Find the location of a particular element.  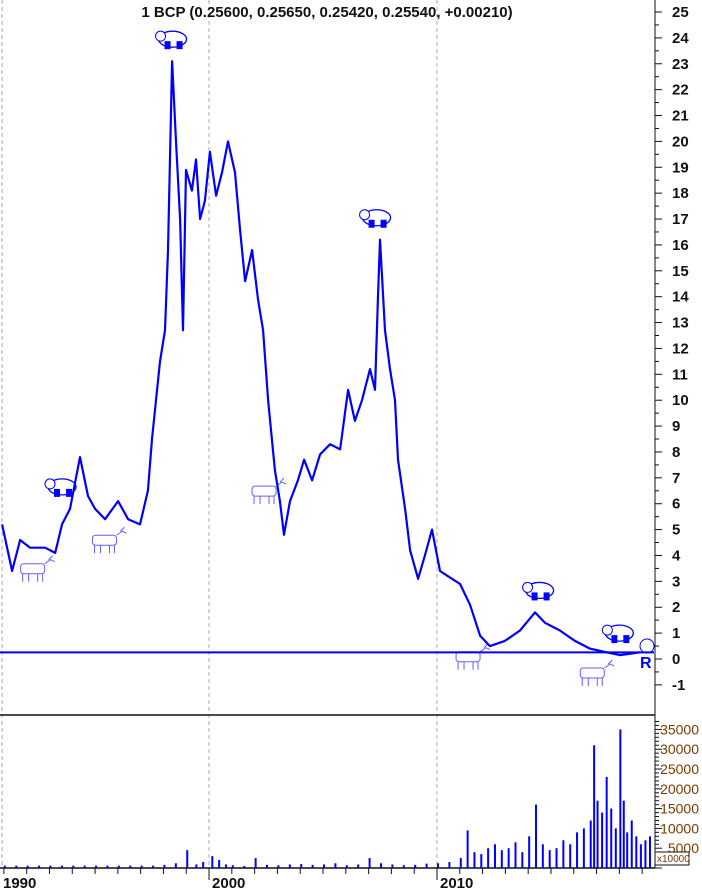

r-marker: R is located at coordinates (646, 663).